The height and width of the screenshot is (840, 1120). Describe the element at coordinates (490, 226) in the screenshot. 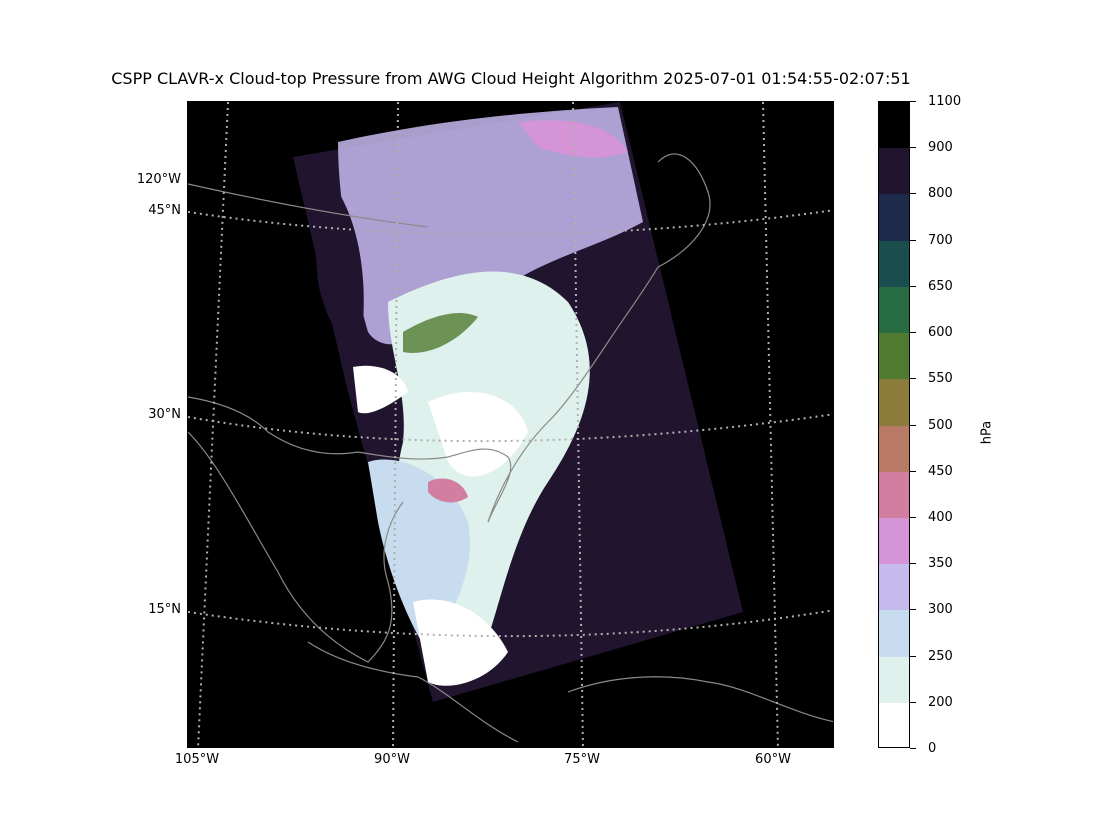

I see `cloud-region-north` at that location.